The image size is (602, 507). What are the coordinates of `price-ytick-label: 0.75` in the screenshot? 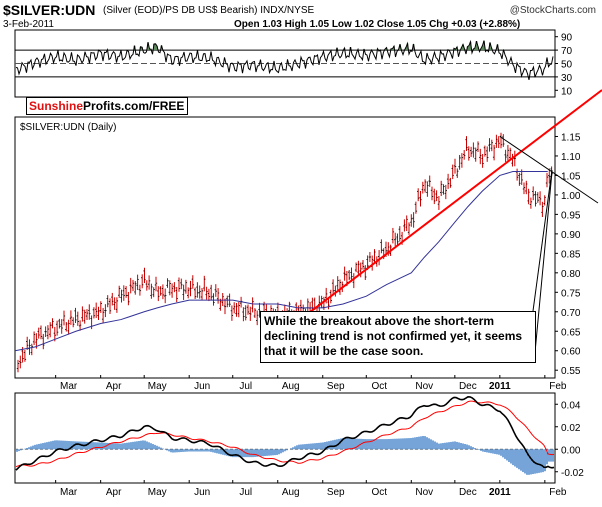 It's located at (571, 293).